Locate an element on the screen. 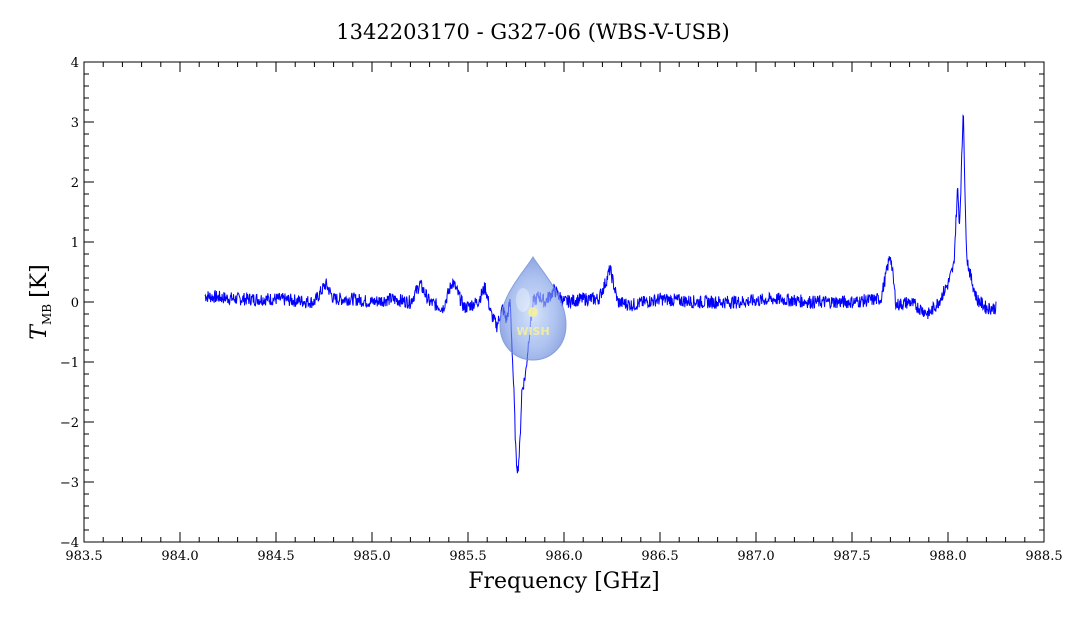 The image size is (1067, 618). chart-title: 1342203170 - G327-06 (WBS-V-USB) is located at coordinates (532, 32).